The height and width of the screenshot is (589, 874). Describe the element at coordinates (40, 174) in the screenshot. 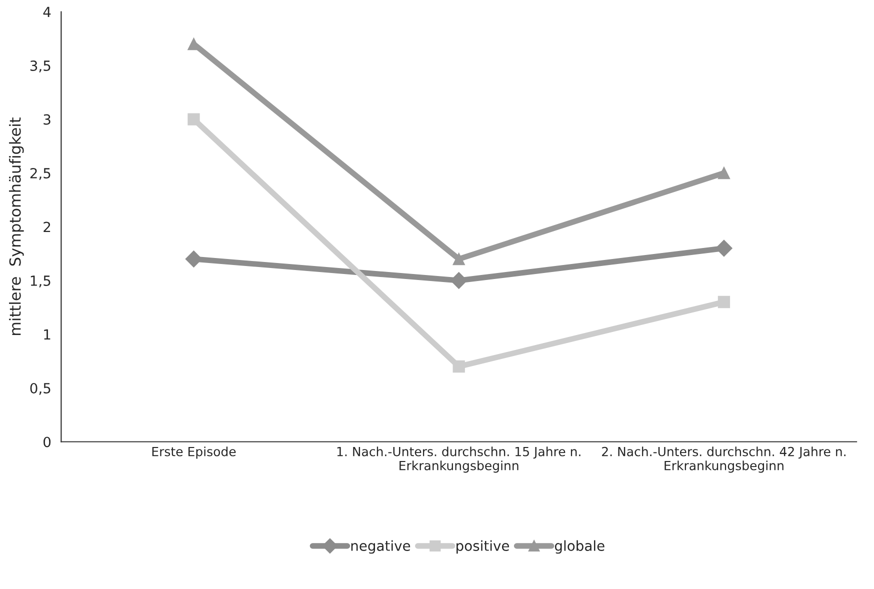

I see `y-tick-label: 2,5` at that location.